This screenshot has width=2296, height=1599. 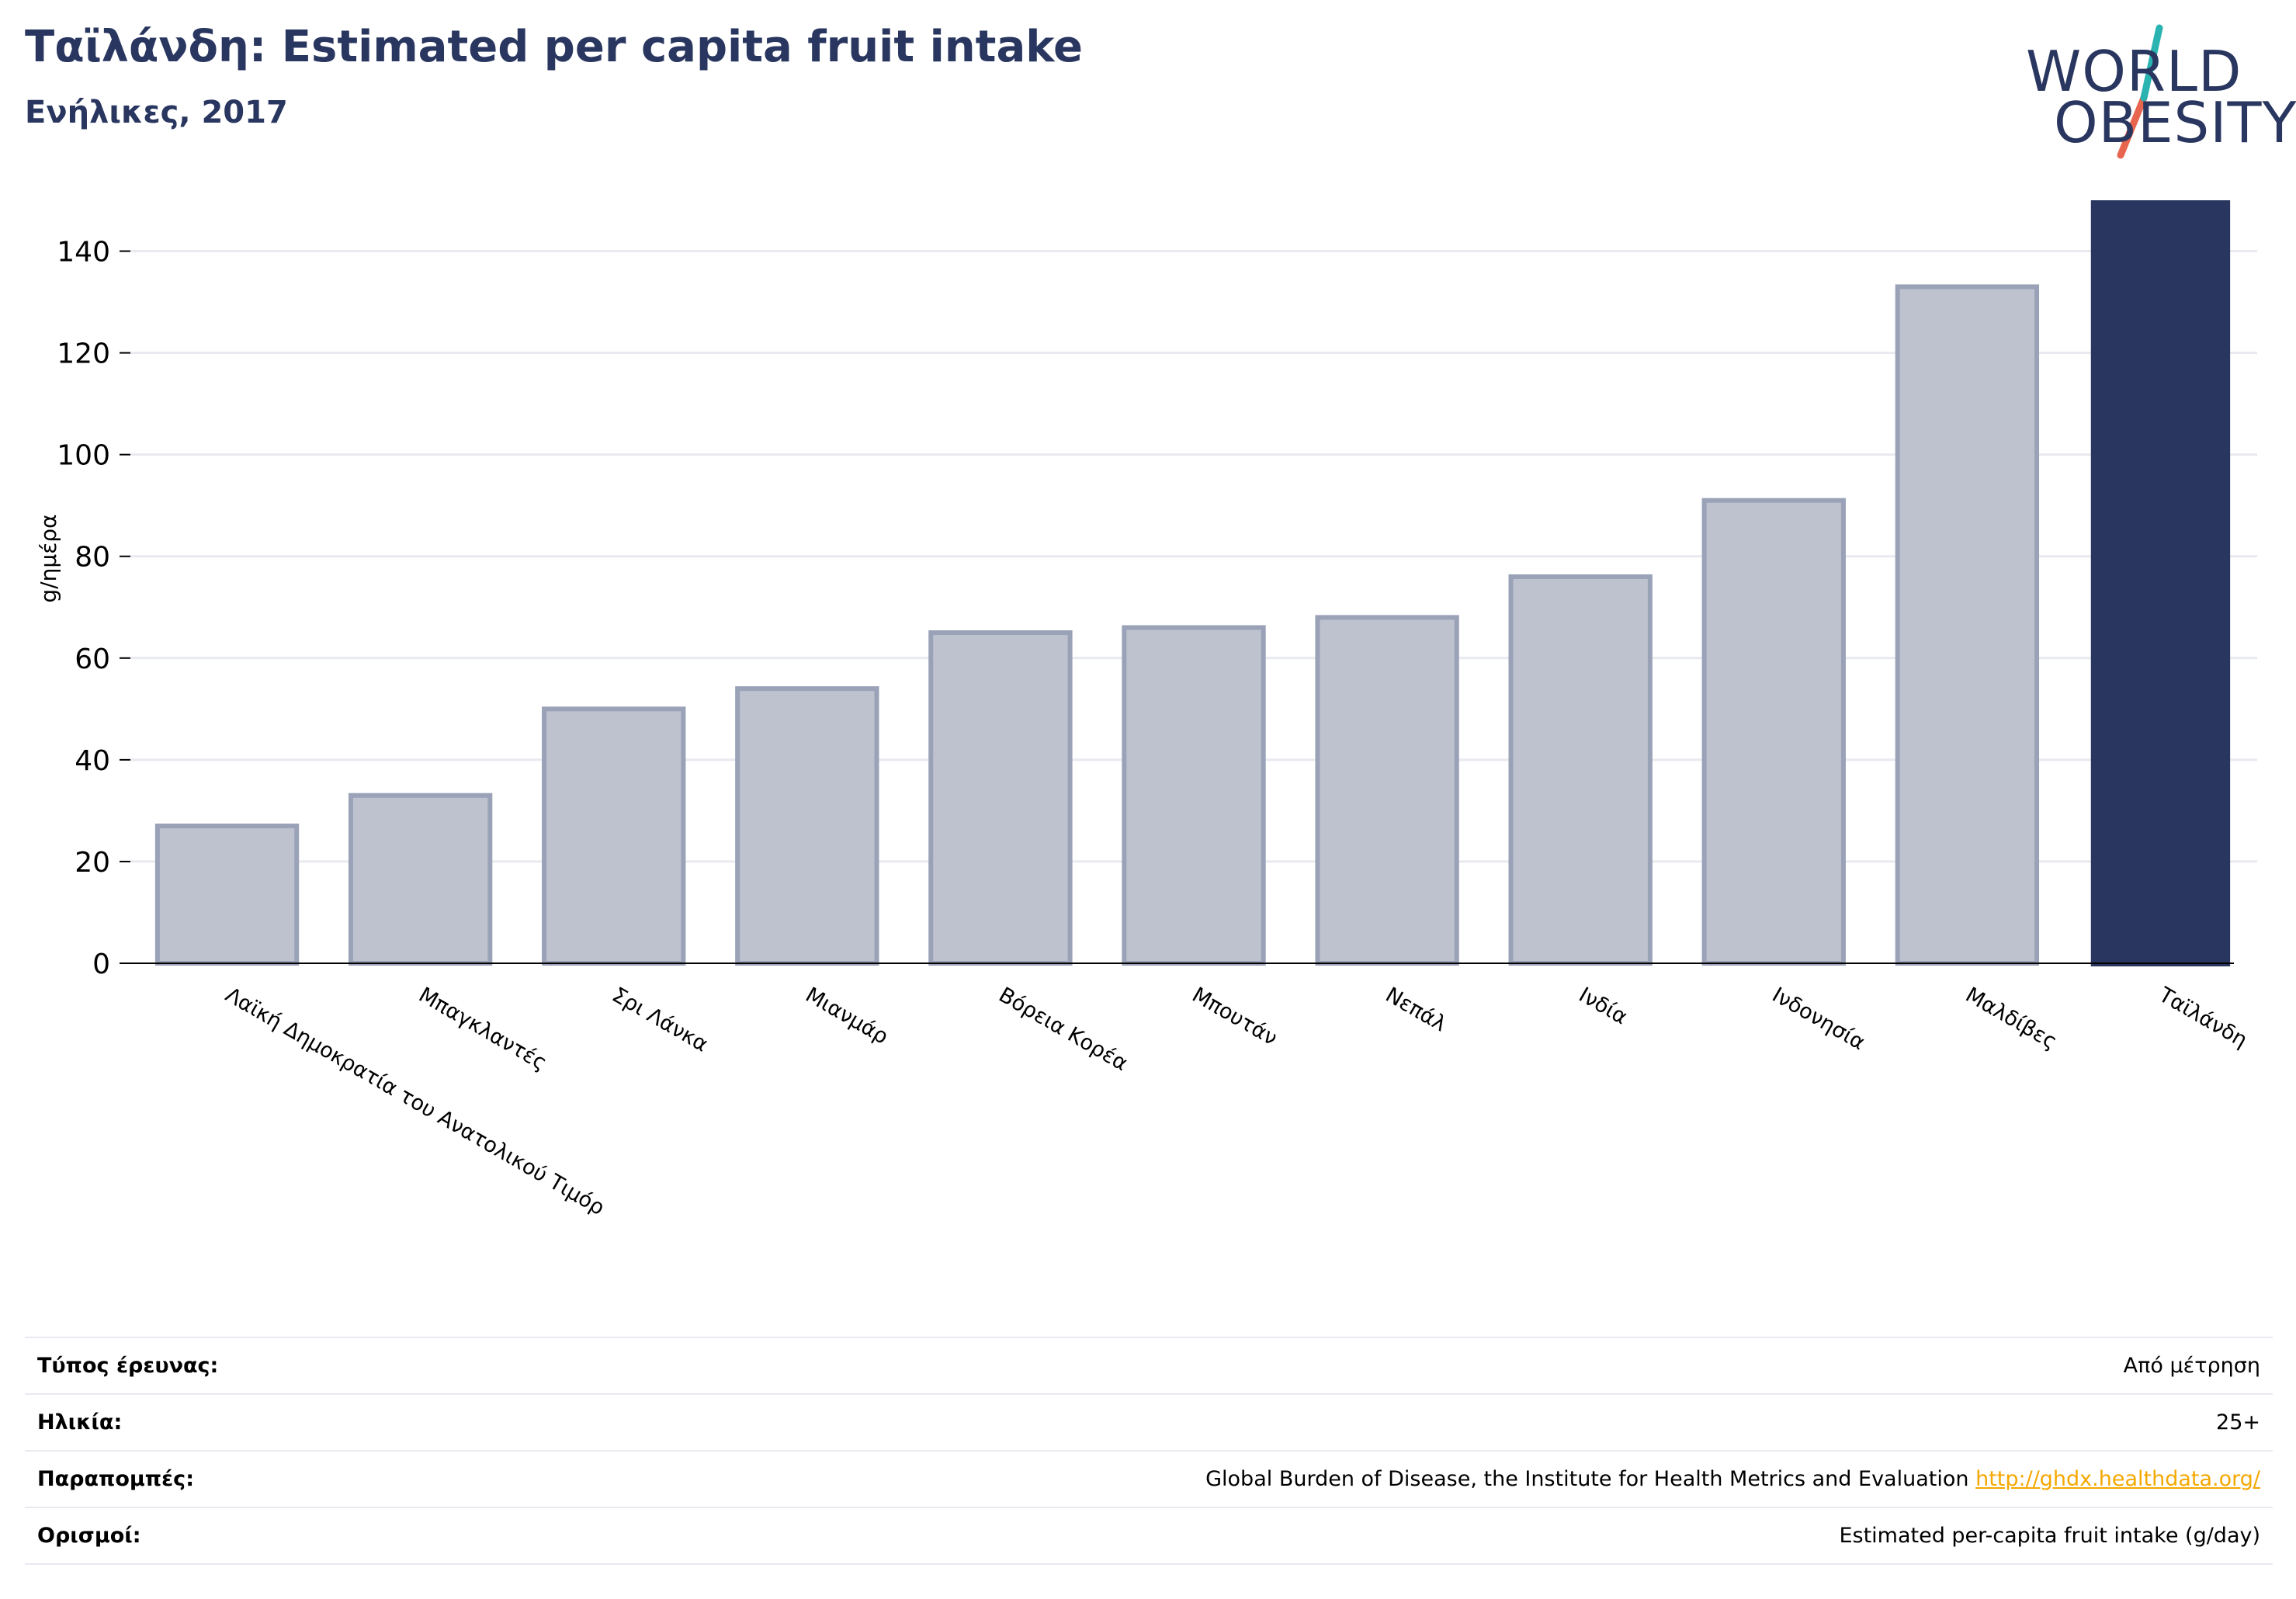 What do you see at coordinates (48, 558) in the screenshot?
I see `y-axis-label: g/ημέρα` at bounding box center [48, 558].